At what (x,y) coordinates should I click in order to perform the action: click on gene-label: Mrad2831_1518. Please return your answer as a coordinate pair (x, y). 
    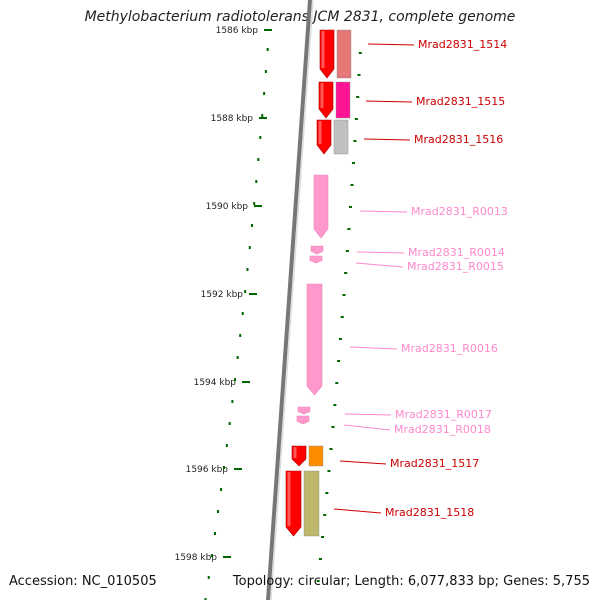
    Looking at the image, I should click on (429, 512).